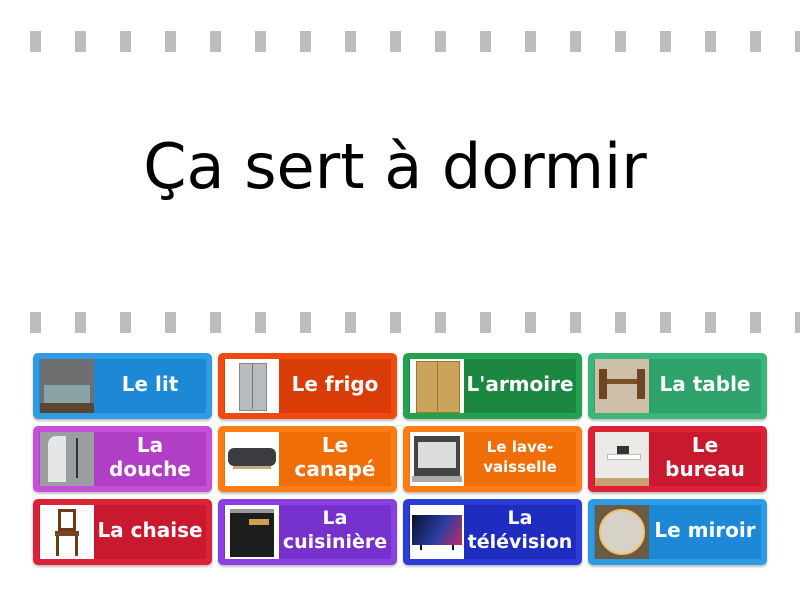  Describe the element at coordinates (622, 386) in the screenshot. I see `table-image` at that location.